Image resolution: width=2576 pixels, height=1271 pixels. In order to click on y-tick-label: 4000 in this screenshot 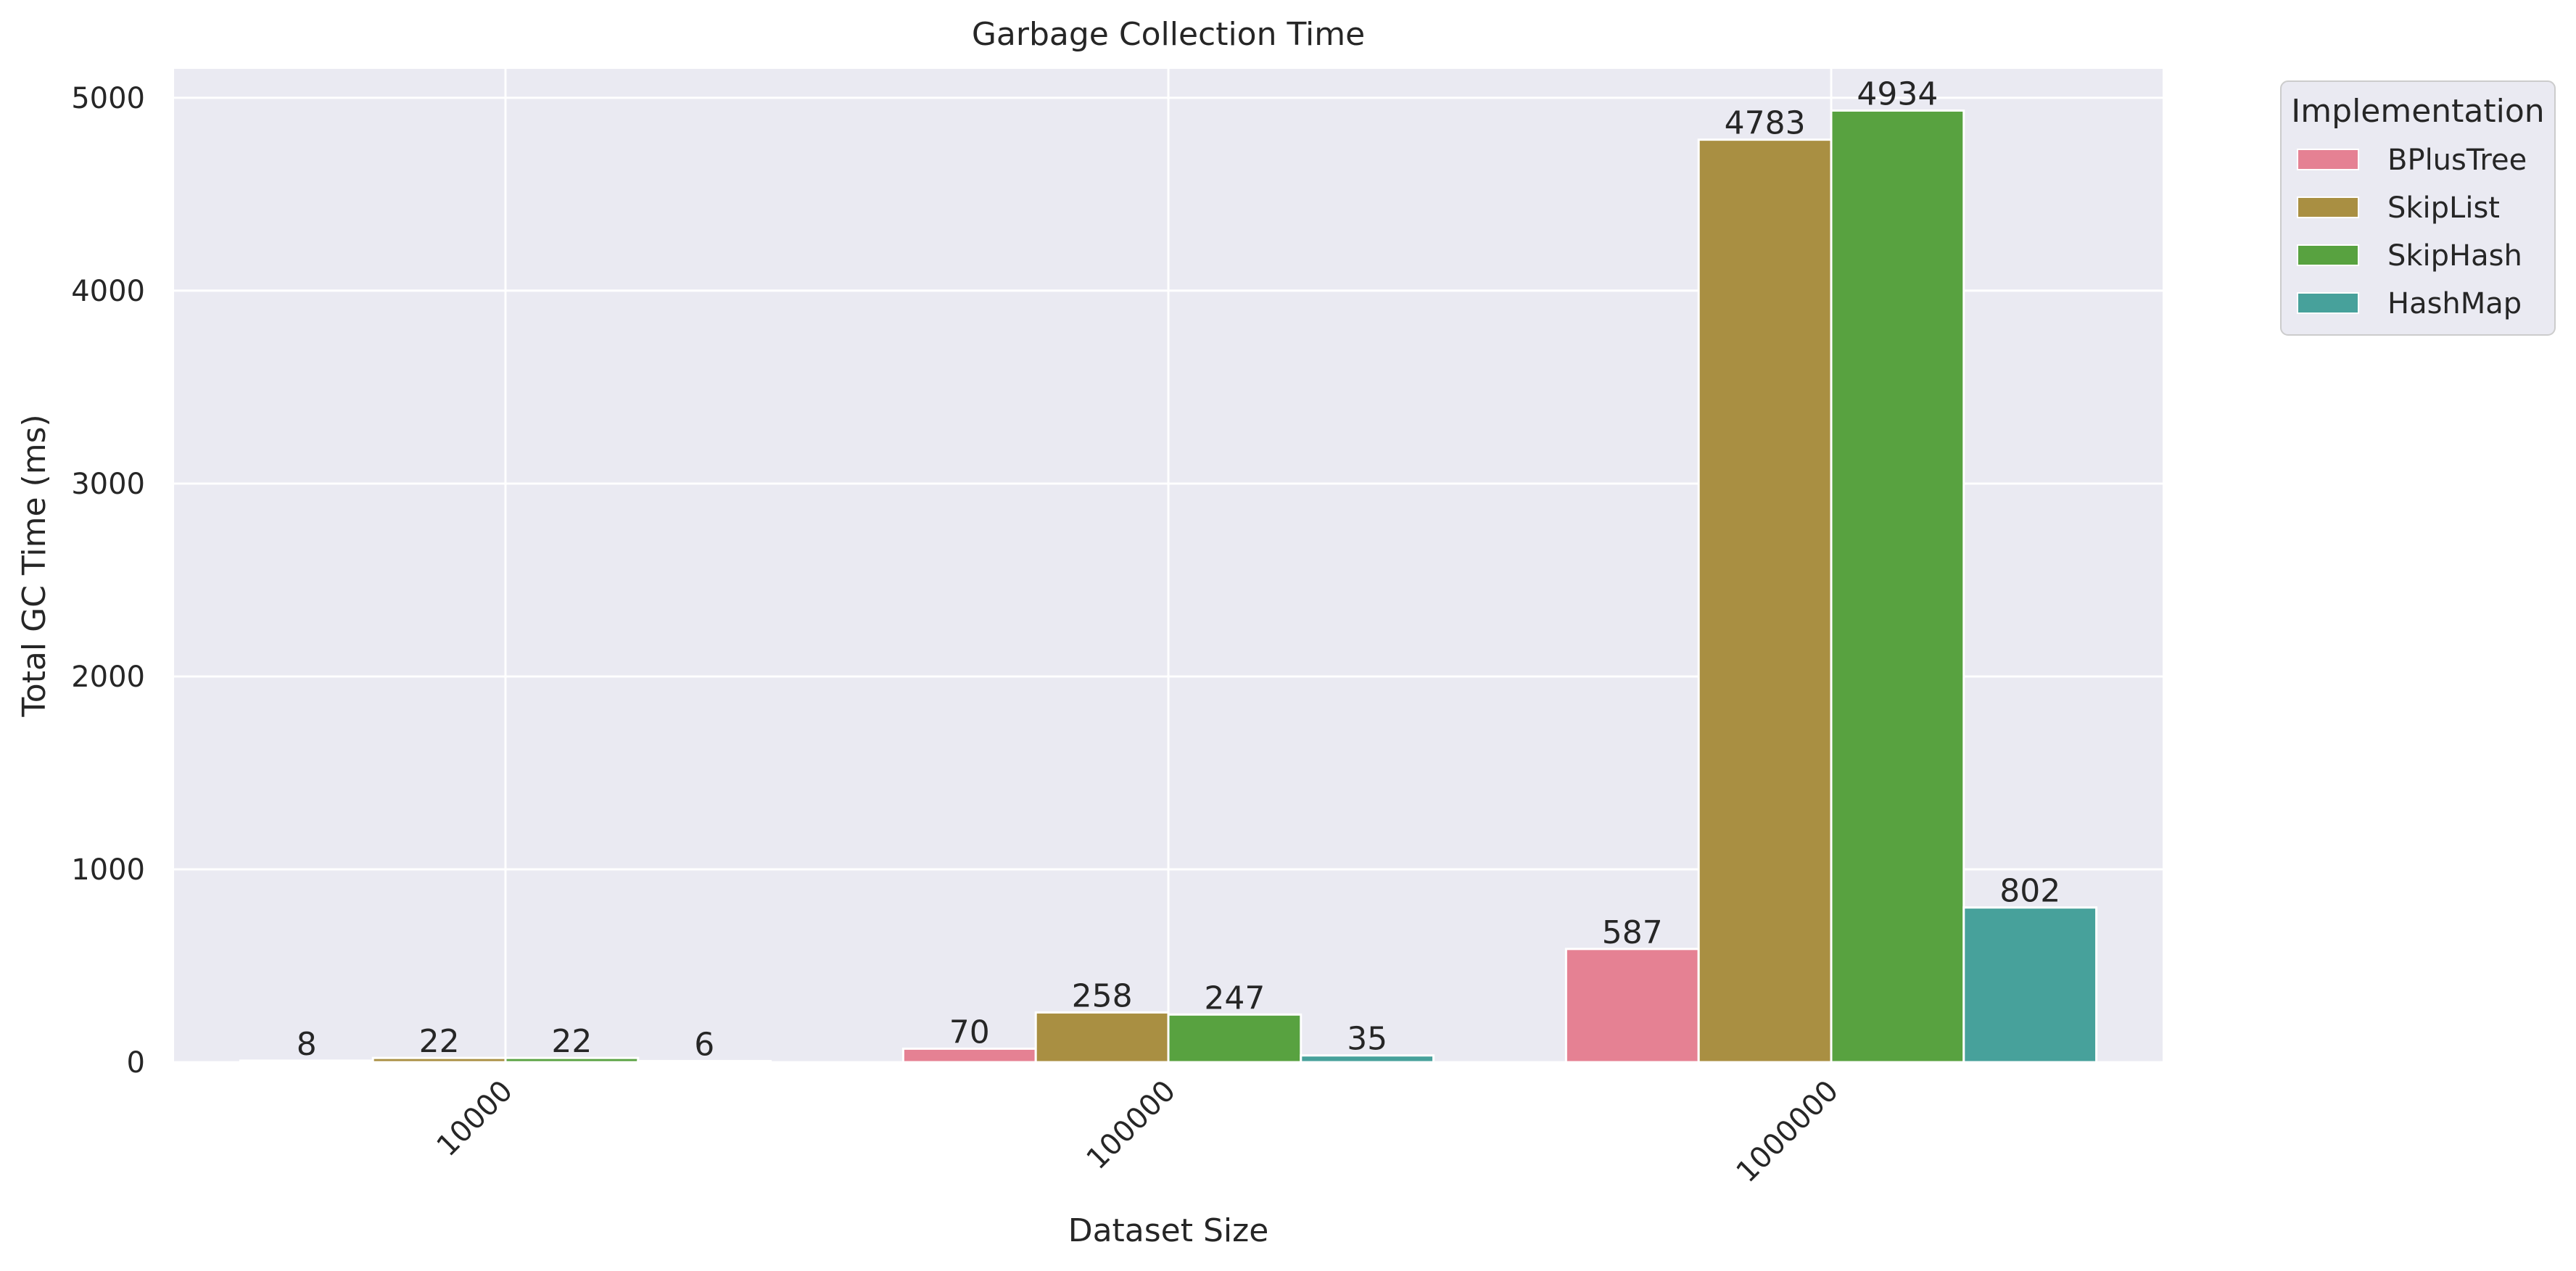, I will do `click(108, 291)`.